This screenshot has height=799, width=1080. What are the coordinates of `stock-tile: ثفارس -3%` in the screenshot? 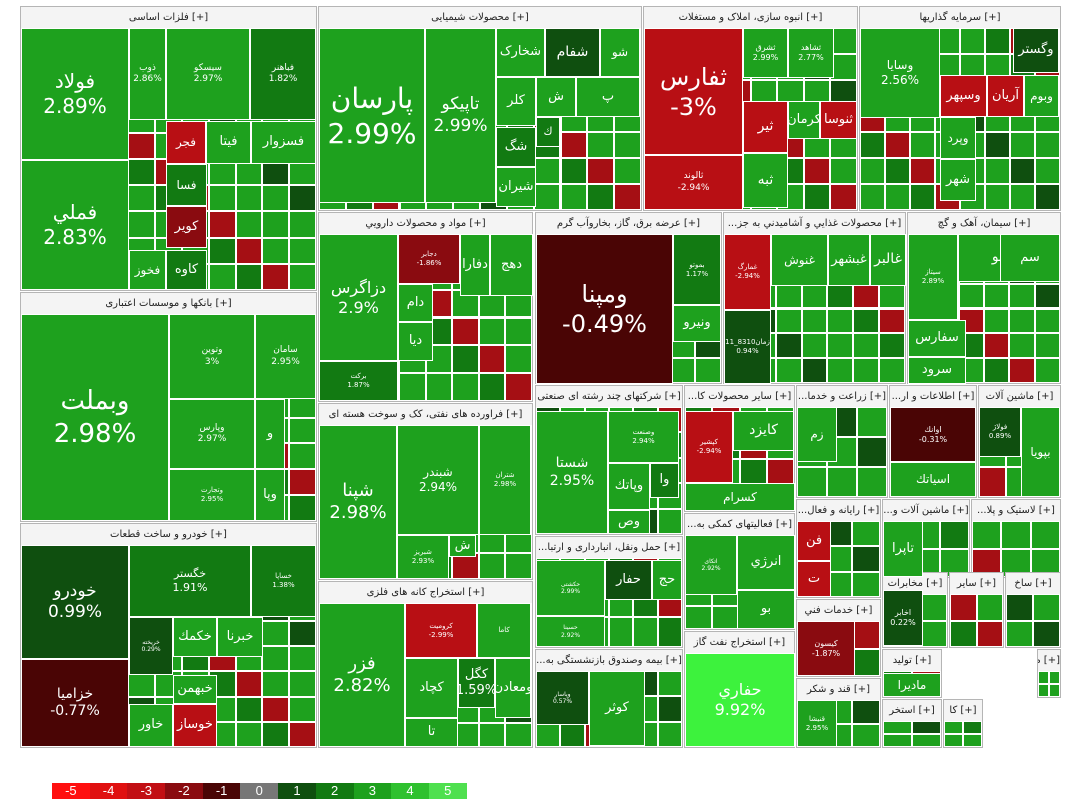 It's located at (693, 91).